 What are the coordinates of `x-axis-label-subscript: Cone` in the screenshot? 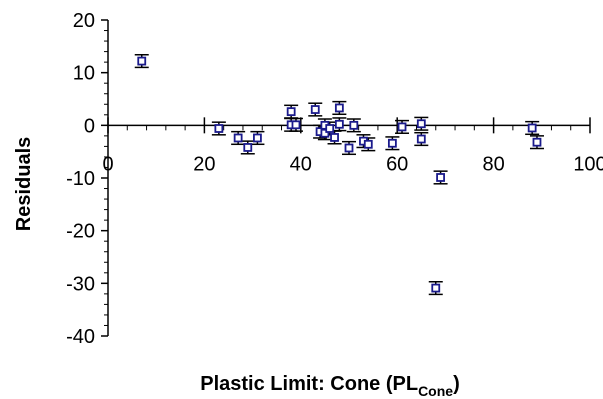 It's located at (435, 391).